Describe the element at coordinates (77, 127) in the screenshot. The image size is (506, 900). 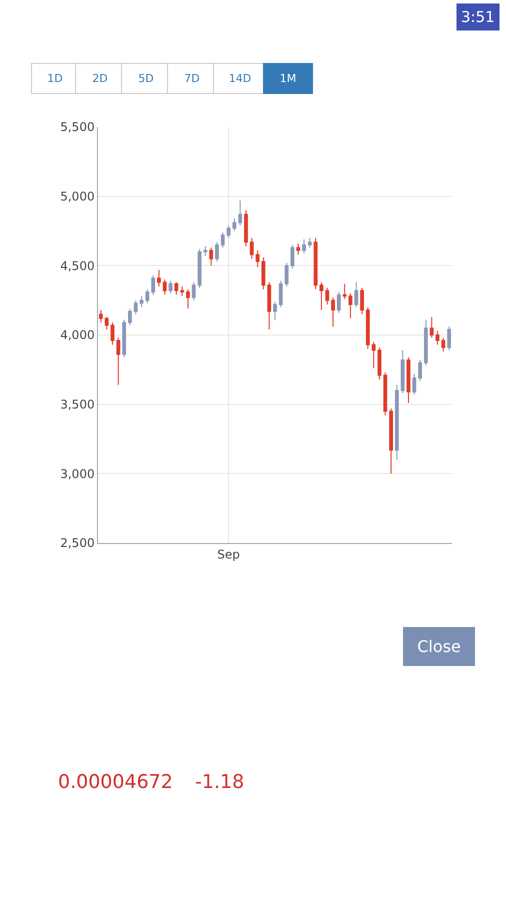
I see `y-tick-label: 5,500` at that location.